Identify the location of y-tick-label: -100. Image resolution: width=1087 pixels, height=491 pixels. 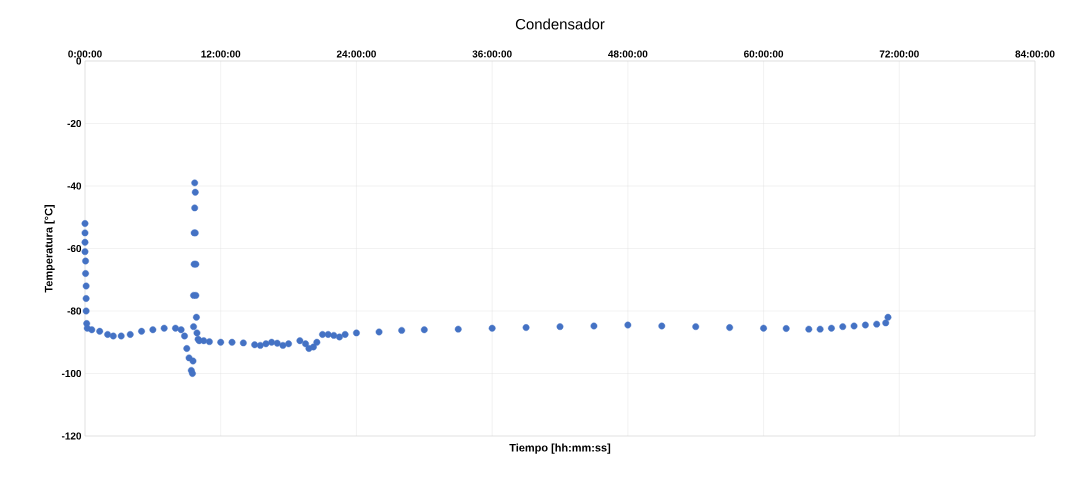
(71, 373).